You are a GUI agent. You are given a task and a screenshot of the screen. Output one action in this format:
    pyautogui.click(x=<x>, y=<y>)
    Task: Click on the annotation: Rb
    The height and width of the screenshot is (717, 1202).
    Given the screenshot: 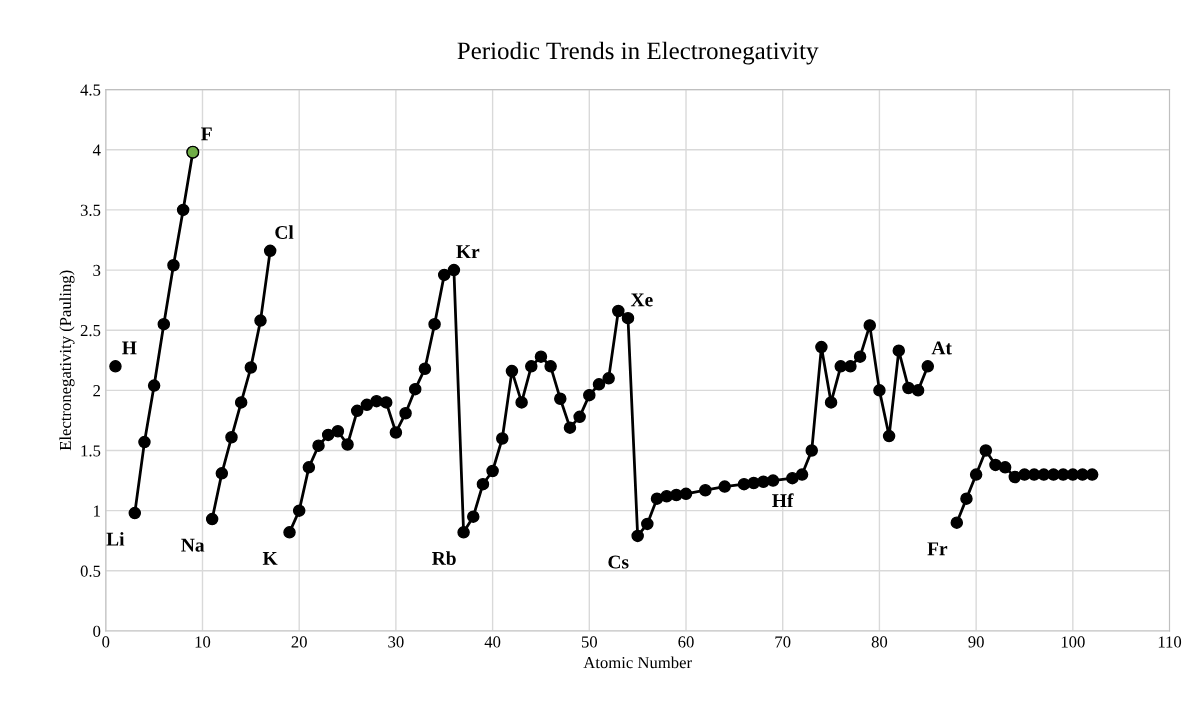 What is the action you would take?
    pyautogui.click(x=444, y=558)
    